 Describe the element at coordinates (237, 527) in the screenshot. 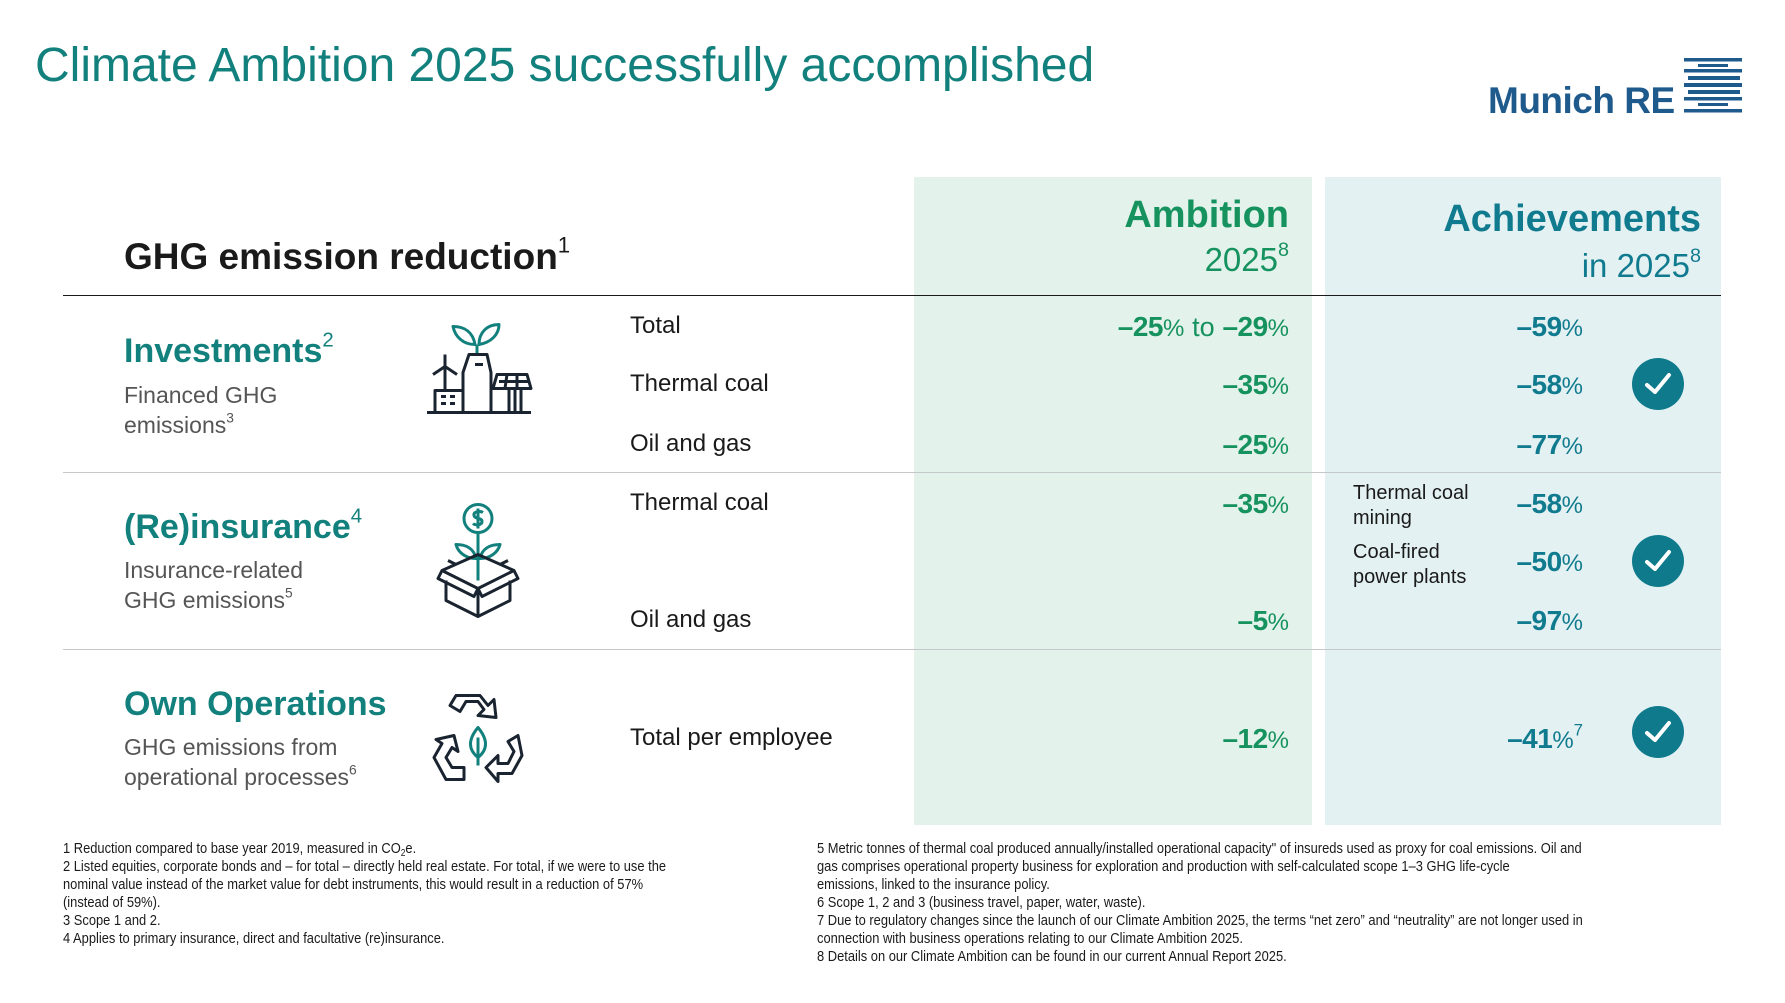

I see `section-heading-text: (Re)insurance` at that location.